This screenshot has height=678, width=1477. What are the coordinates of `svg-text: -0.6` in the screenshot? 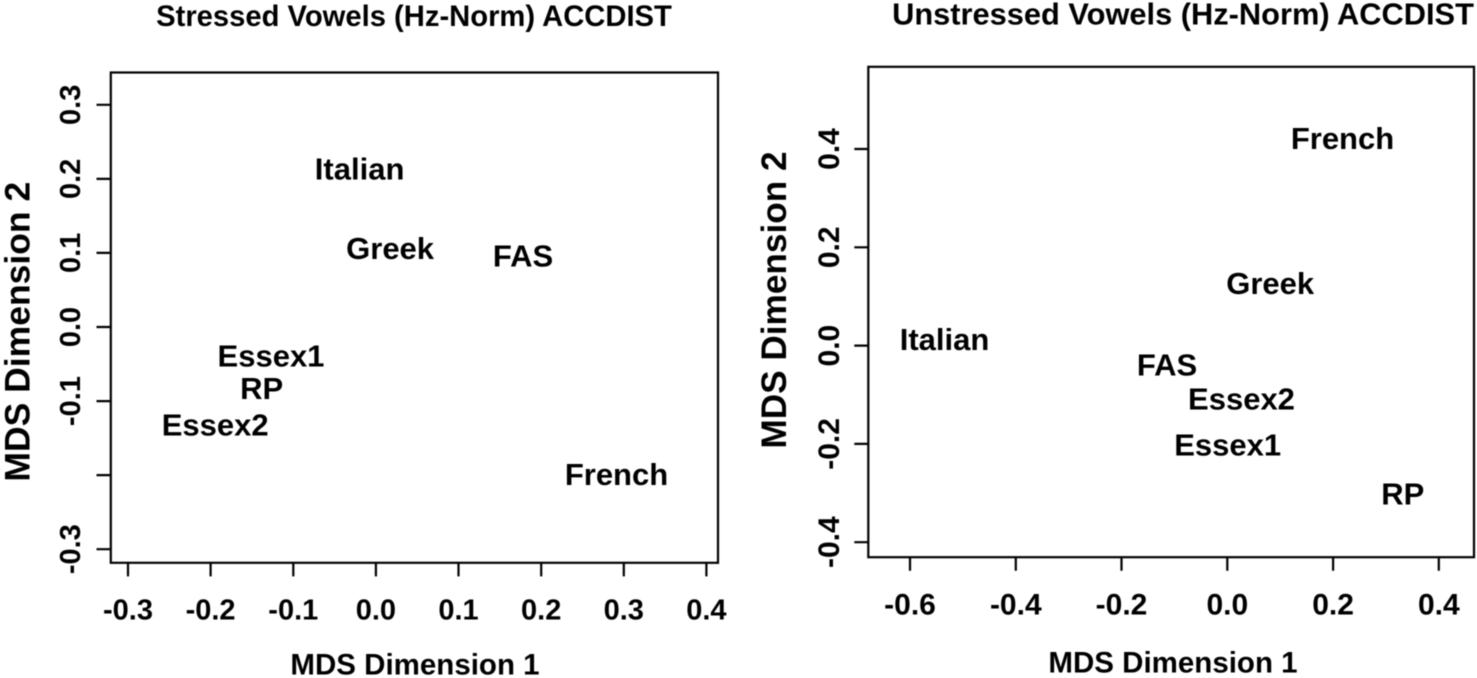 It's located at (910, 605).